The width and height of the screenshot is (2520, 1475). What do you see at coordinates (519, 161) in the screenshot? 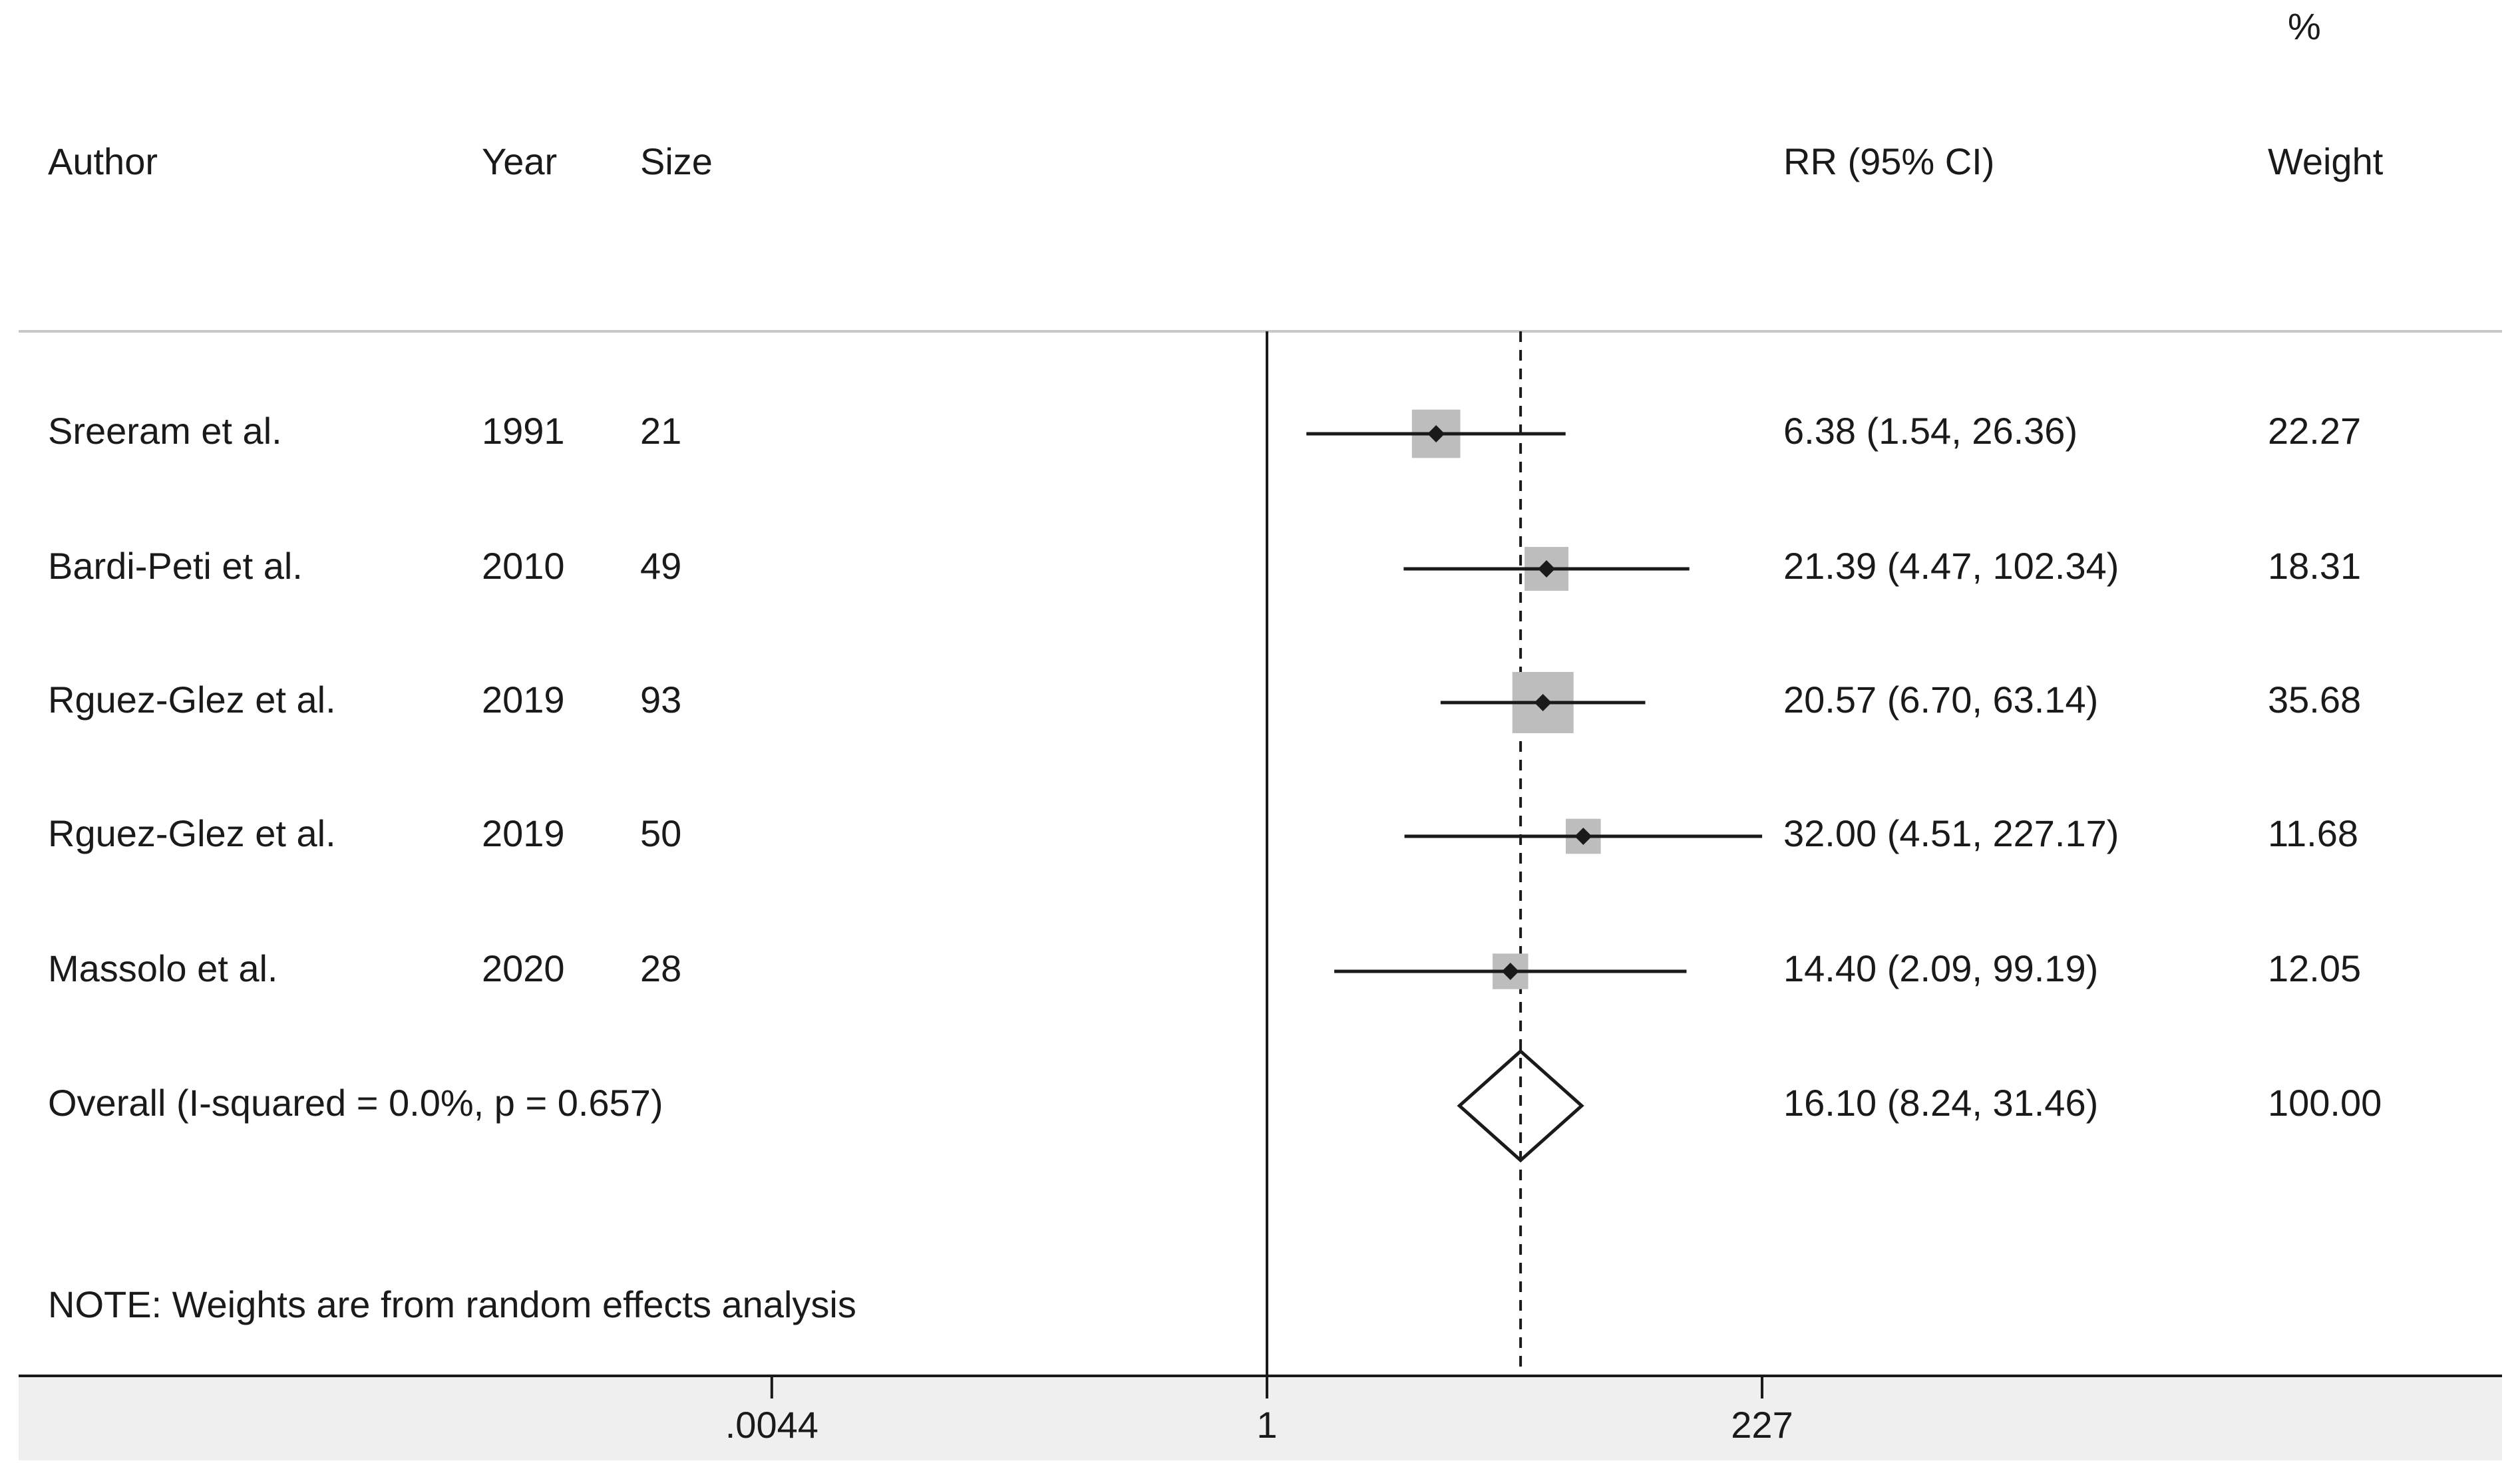
I see `header-year: Year` at bounding box center [519, 161].